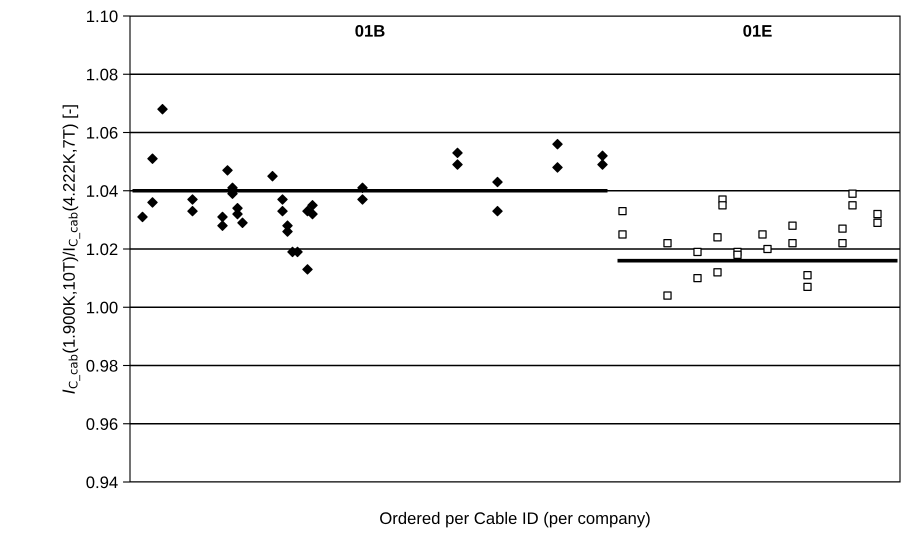 The height and width of the screenshot is (542, 904). What do you see at coordinates (102, 308) in the screenshot?
I see `y-tick-label: 1.00` at bounding box center [102, 308].